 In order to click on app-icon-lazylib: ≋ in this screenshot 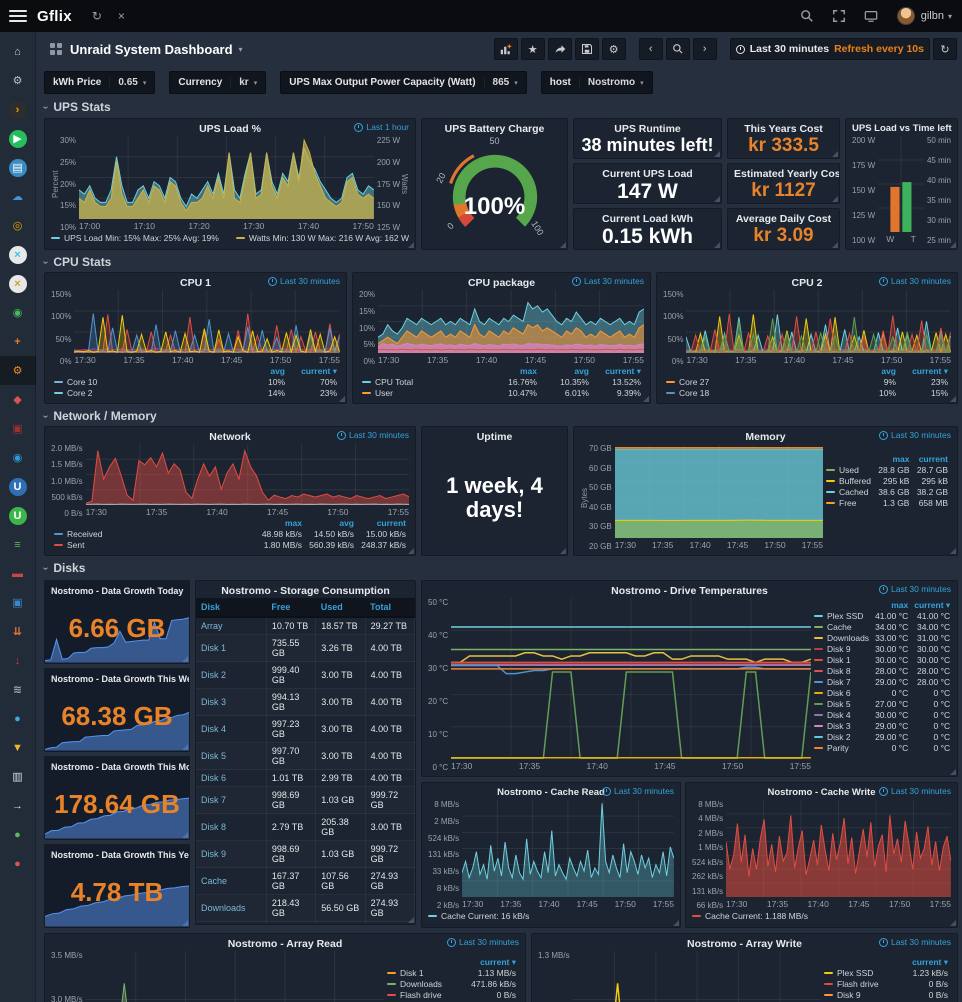, I will do `click(18, 689)`.